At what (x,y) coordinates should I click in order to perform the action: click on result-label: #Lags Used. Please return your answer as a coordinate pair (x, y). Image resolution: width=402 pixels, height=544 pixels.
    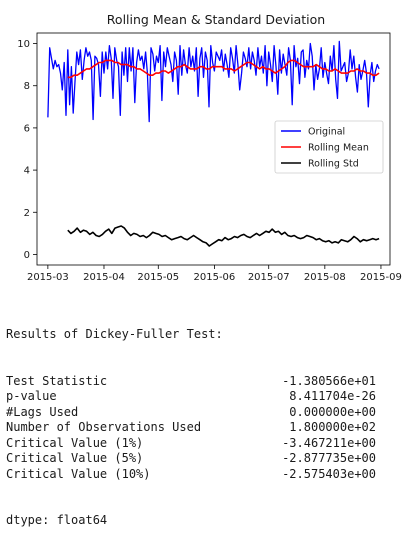
    Looking at the image, I should click on (42, 411).